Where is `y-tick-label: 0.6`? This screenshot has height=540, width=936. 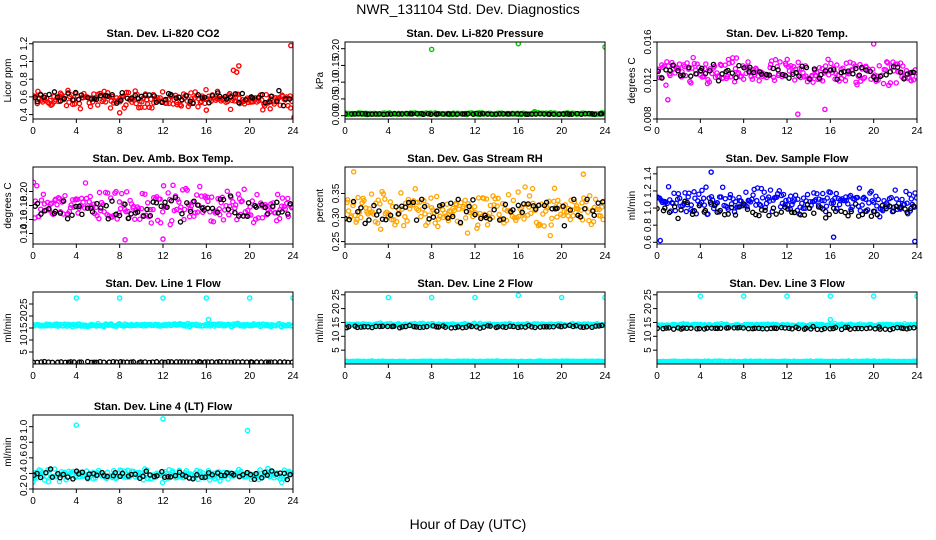
y-tick-label: 0.6 is located at coordinates (24, 457).